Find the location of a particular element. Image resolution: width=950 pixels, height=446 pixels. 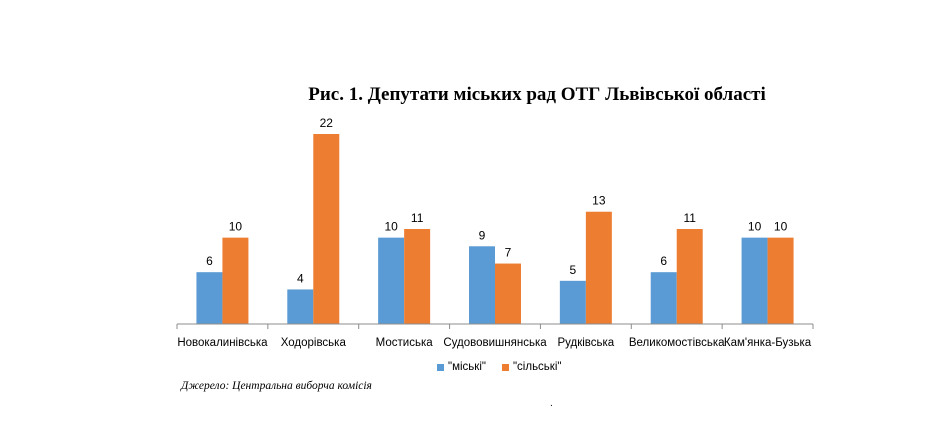

legend-label-series-2: "сільські" is located at coordinates (537, 367).